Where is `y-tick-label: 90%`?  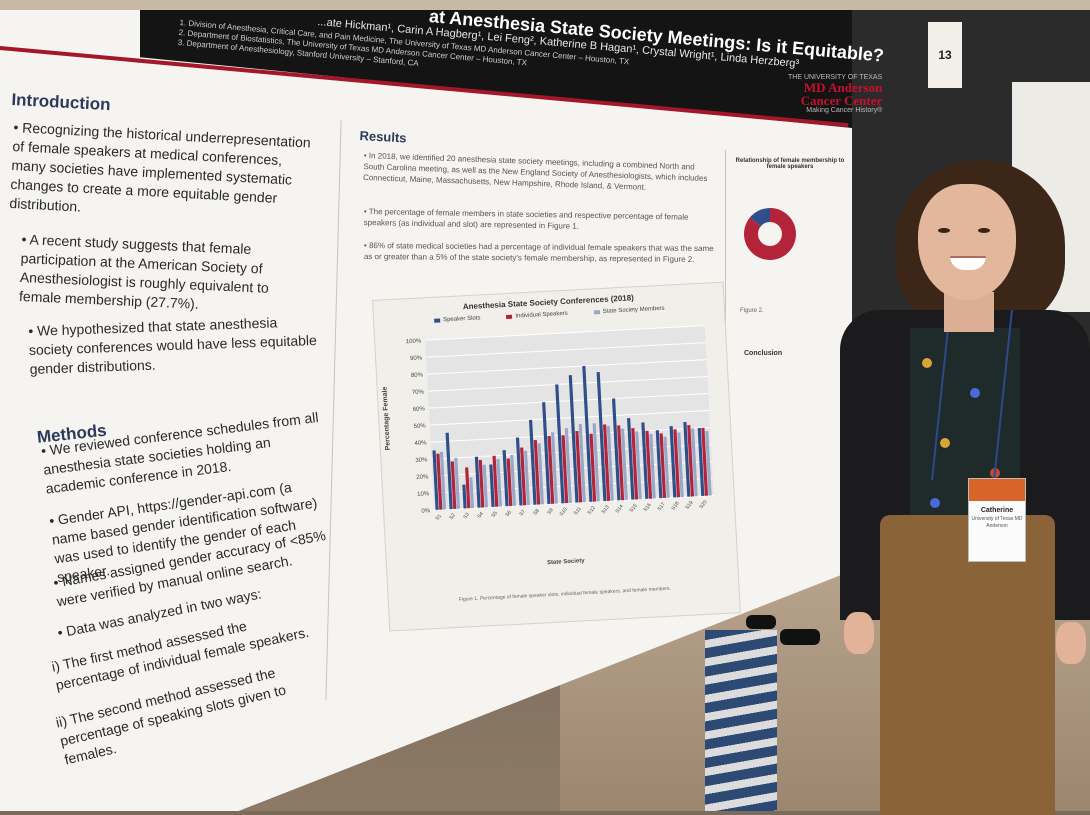 y-tick-label: 90% is located at coordinates (416, 358).